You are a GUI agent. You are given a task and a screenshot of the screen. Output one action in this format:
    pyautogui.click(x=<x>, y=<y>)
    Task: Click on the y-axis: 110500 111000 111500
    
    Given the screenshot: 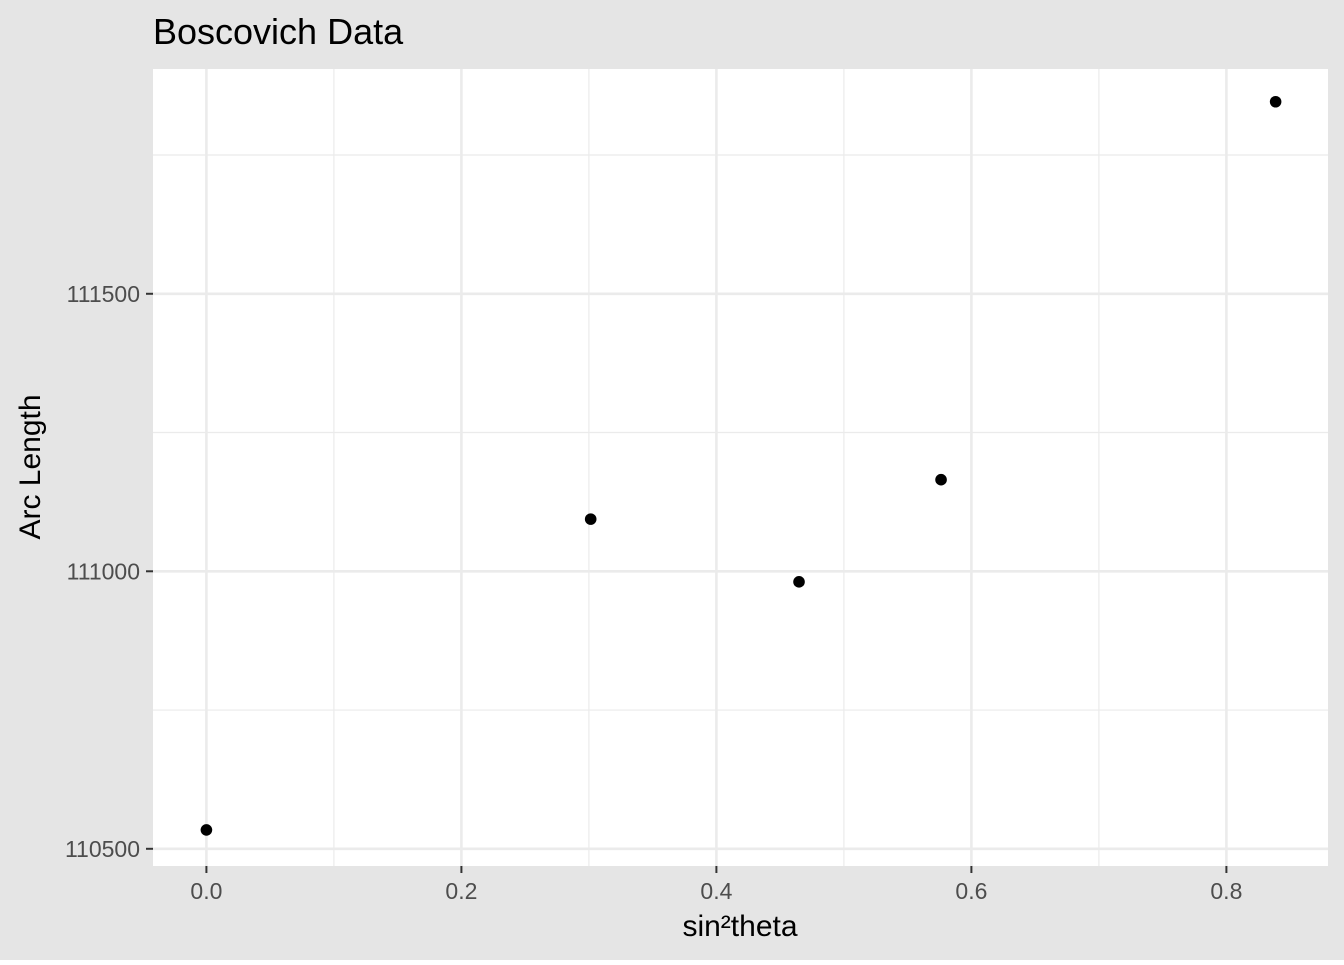 What is the action you would take?
    pyautogui.click(x=109, y=571)
    